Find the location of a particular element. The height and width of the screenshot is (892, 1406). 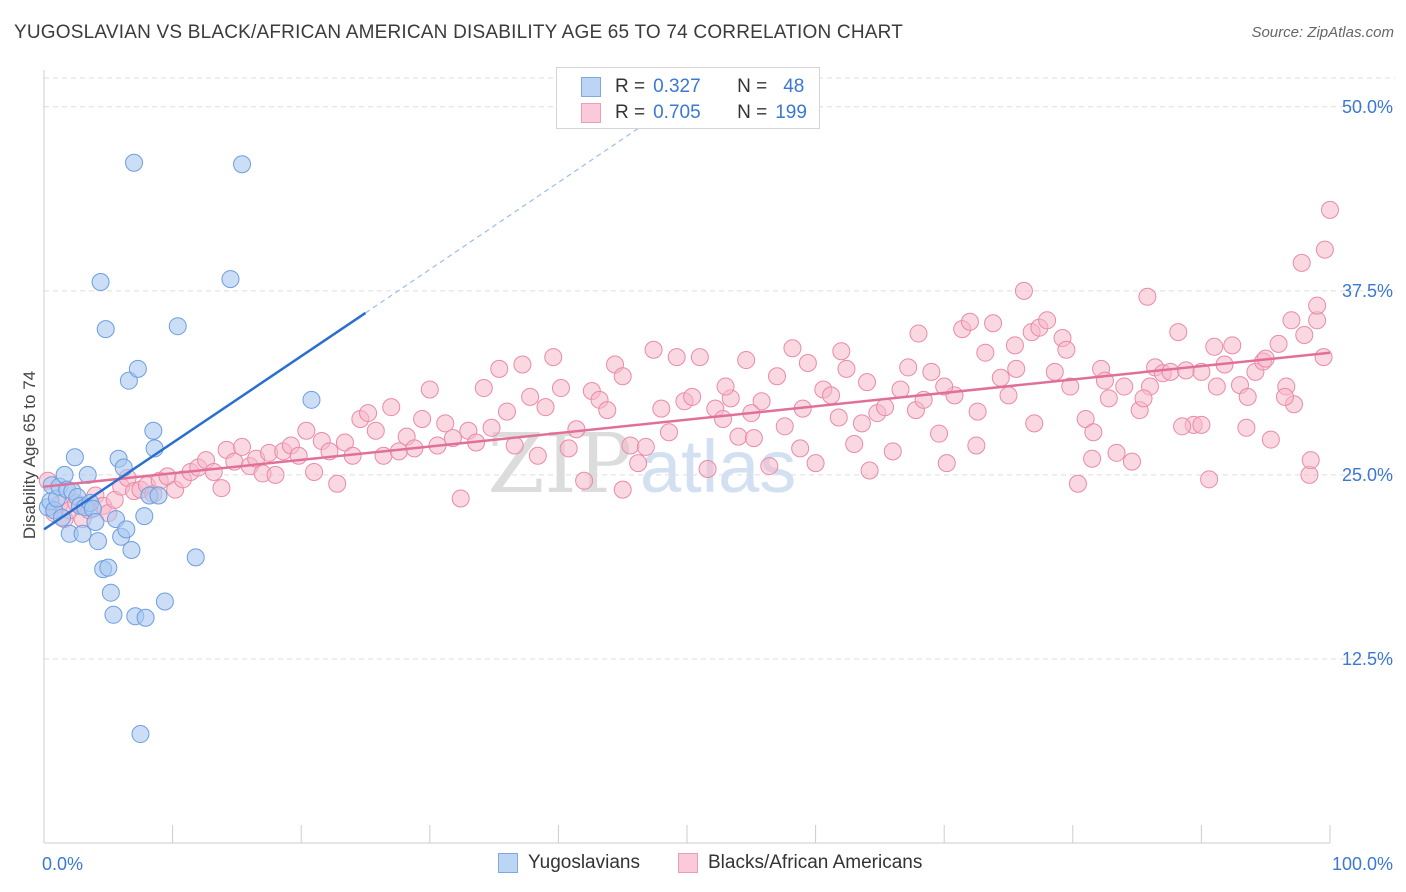

yugoslavians-points is located at coordinates (179, 448).